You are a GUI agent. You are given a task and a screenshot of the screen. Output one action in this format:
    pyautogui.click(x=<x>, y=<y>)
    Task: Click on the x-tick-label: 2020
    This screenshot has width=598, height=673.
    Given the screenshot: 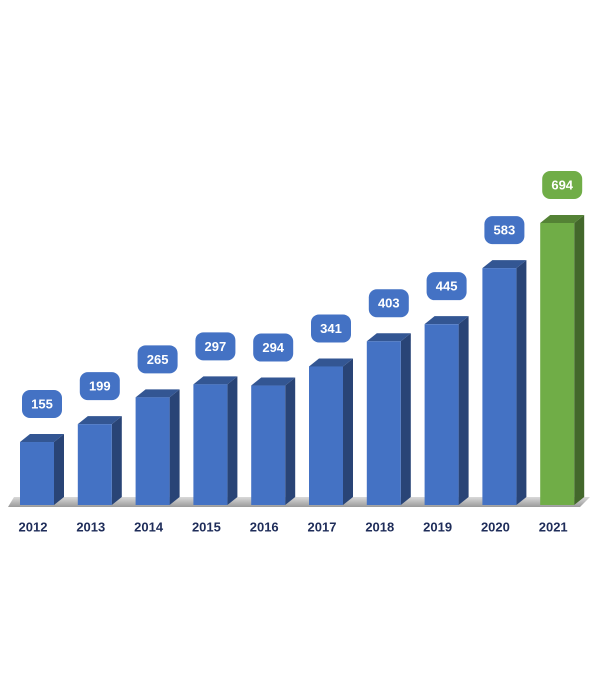 What is the action you would take?
    pyautogui.click(x=495, y=526)
    